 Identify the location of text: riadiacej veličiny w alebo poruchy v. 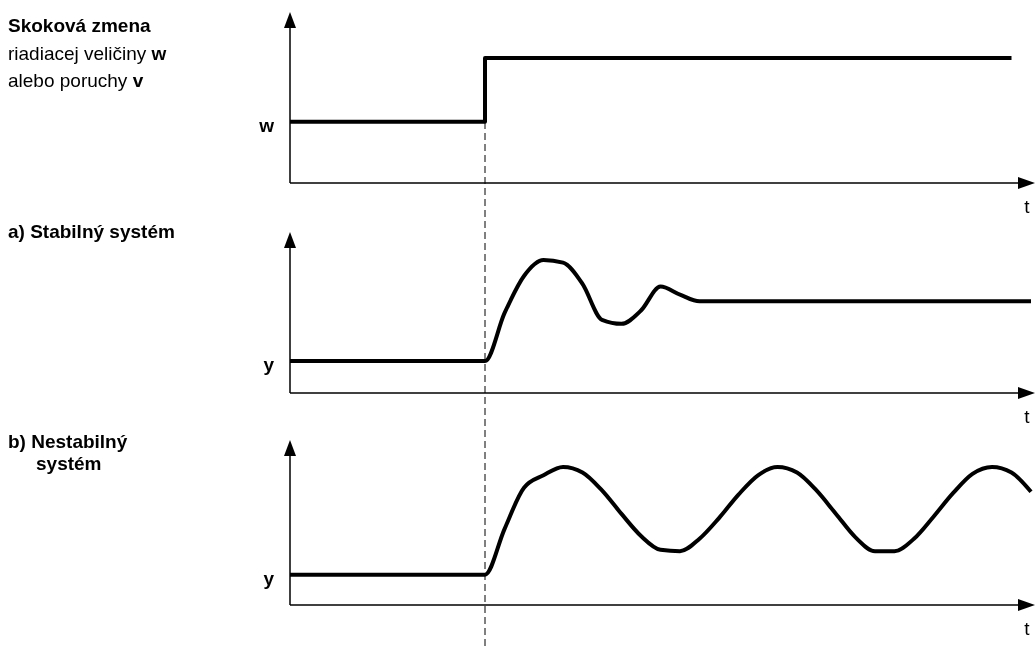
(87, 67).